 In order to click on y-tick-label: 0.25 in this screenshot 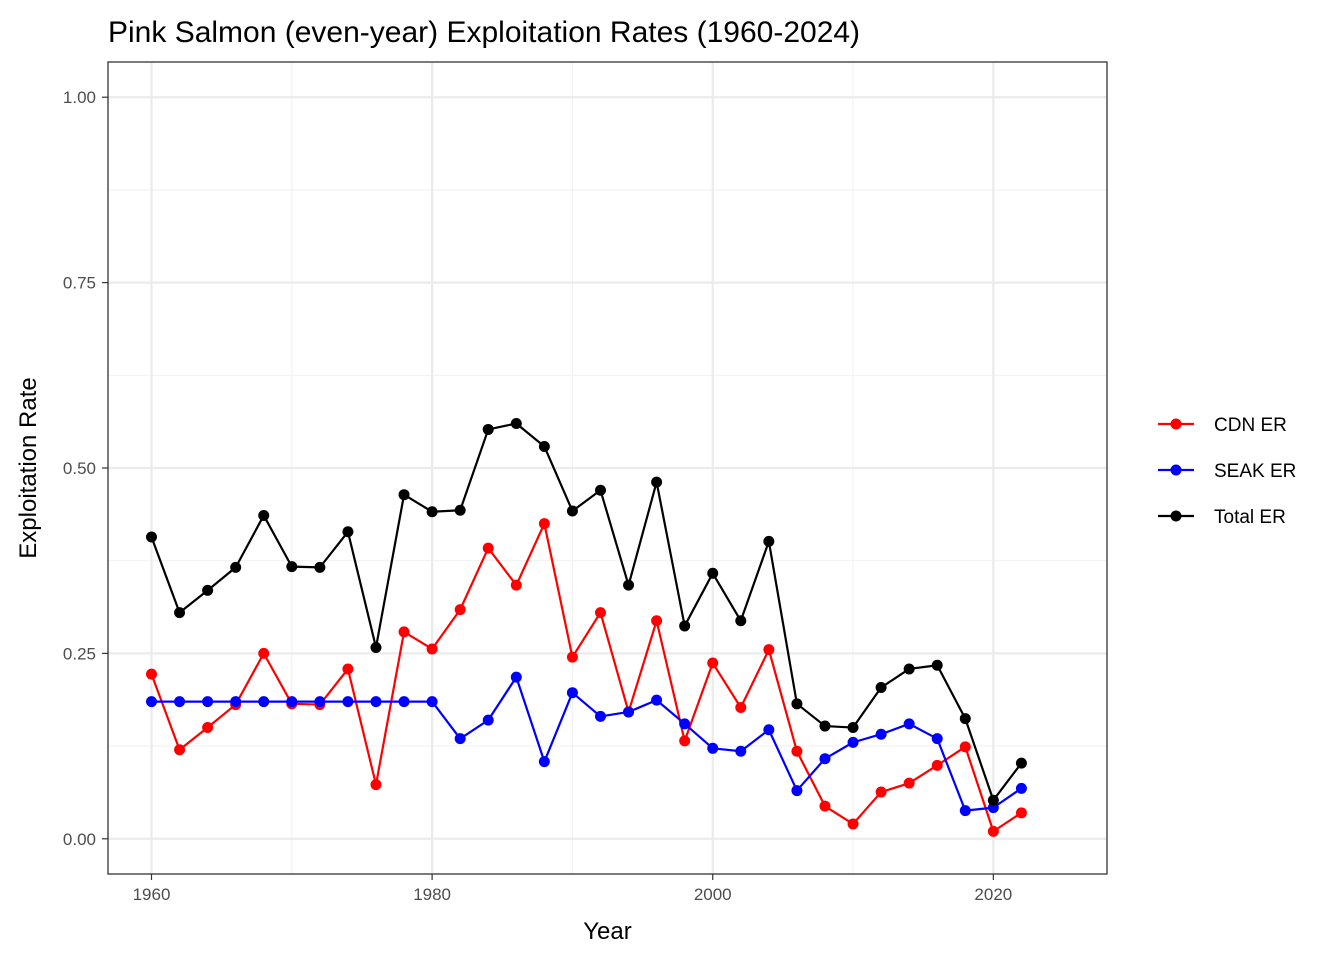, I will do `click(79, 653)`.